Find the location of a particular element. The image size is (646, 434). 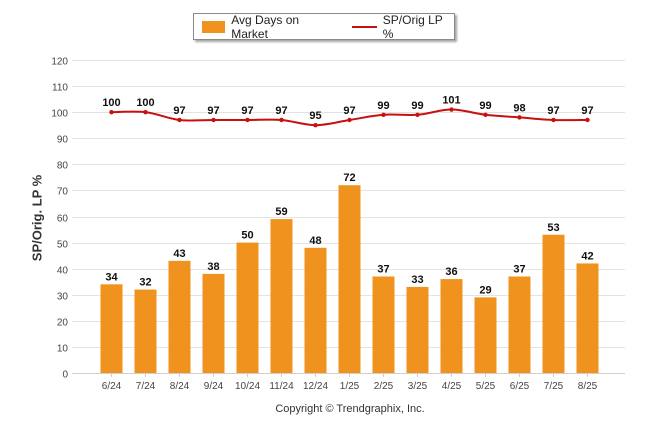

x-tick-label: 1/25 is located at coordinates (350, 386).